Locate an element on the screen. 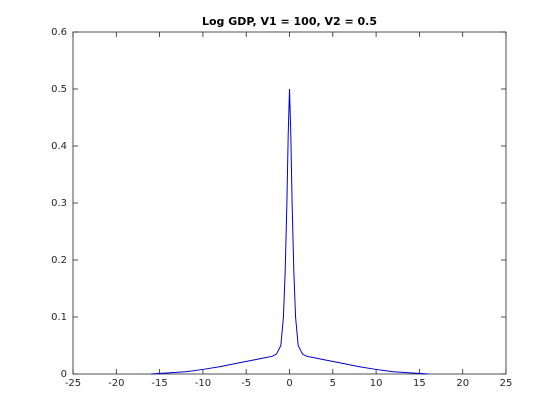  x-tick-label: 10 is located at coordinates (376, 383).